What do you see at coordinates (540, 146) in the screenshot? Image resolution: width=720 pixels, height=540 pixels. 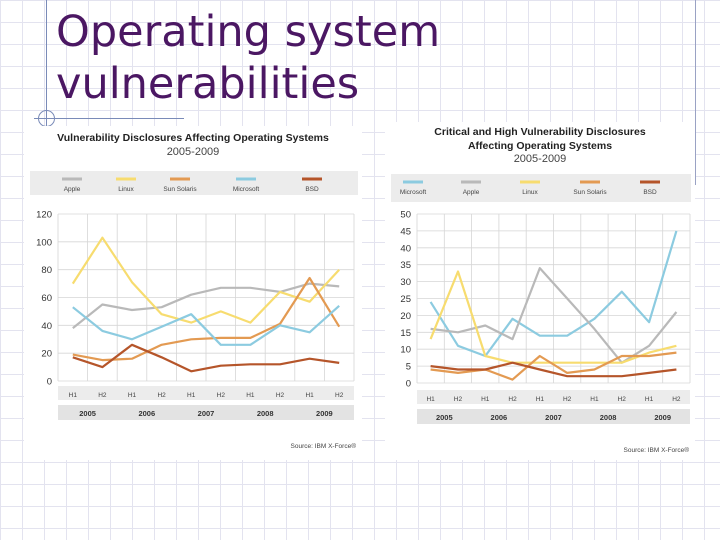 I see `chart-title-line-2: Affecting Operating Systems` at bounding box center [540, 146].